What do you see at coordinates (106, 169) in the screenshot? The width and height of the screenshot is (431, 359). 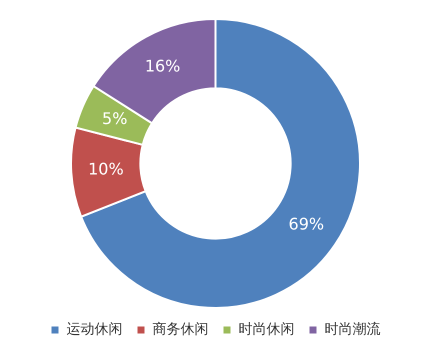 I see `data-label: 10%` at bounding box center [106, 169].